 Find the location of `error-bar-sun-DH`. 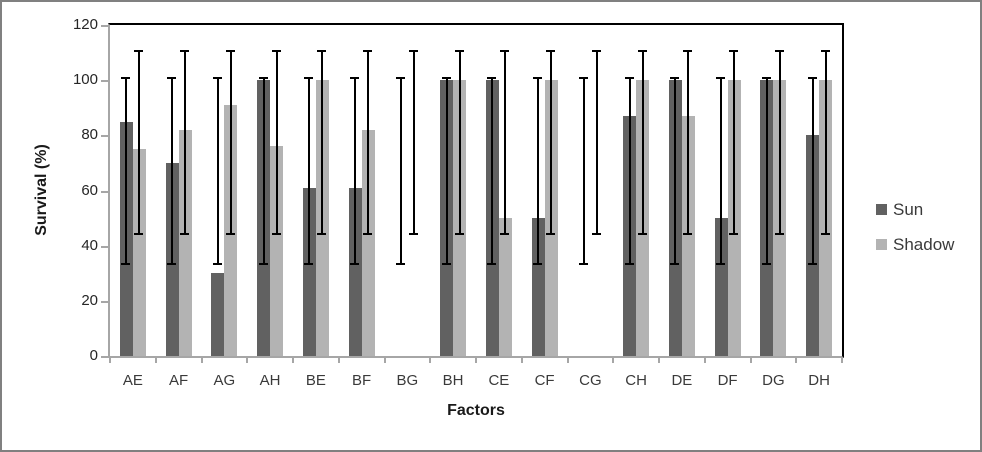

error-bar-sun-DH is located at coordinates (812, 171).